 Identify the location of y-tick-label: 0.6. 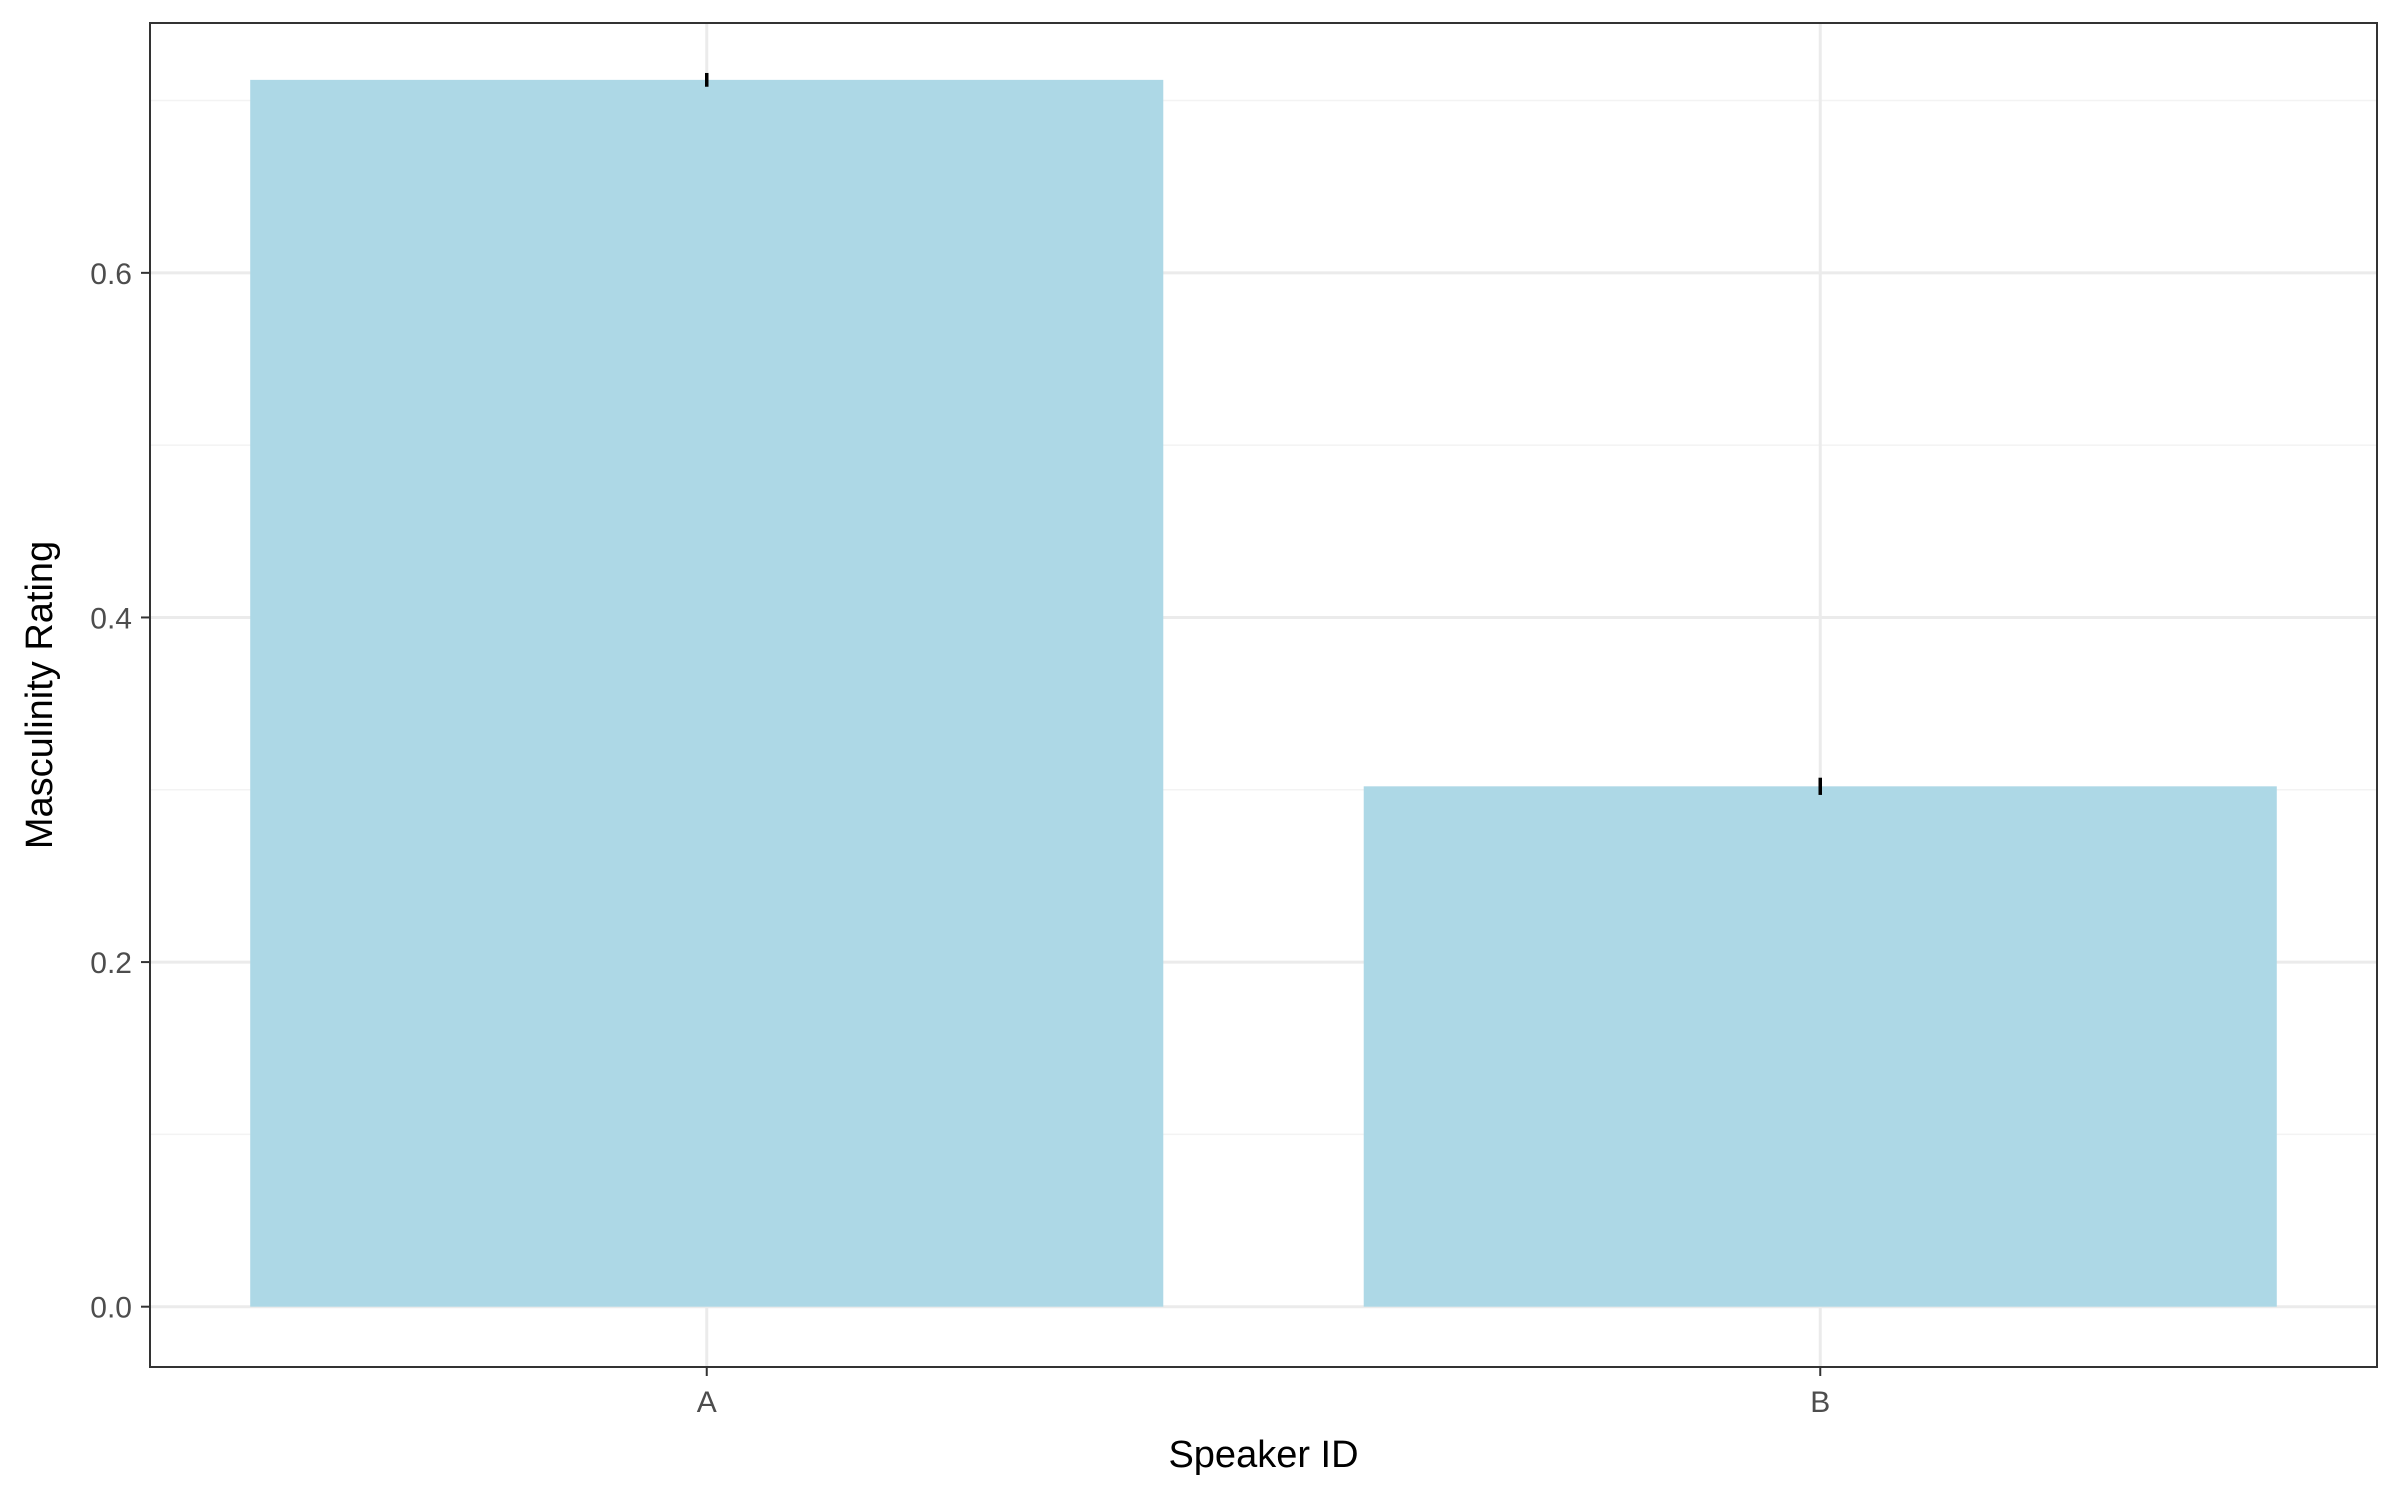
(111, 274).